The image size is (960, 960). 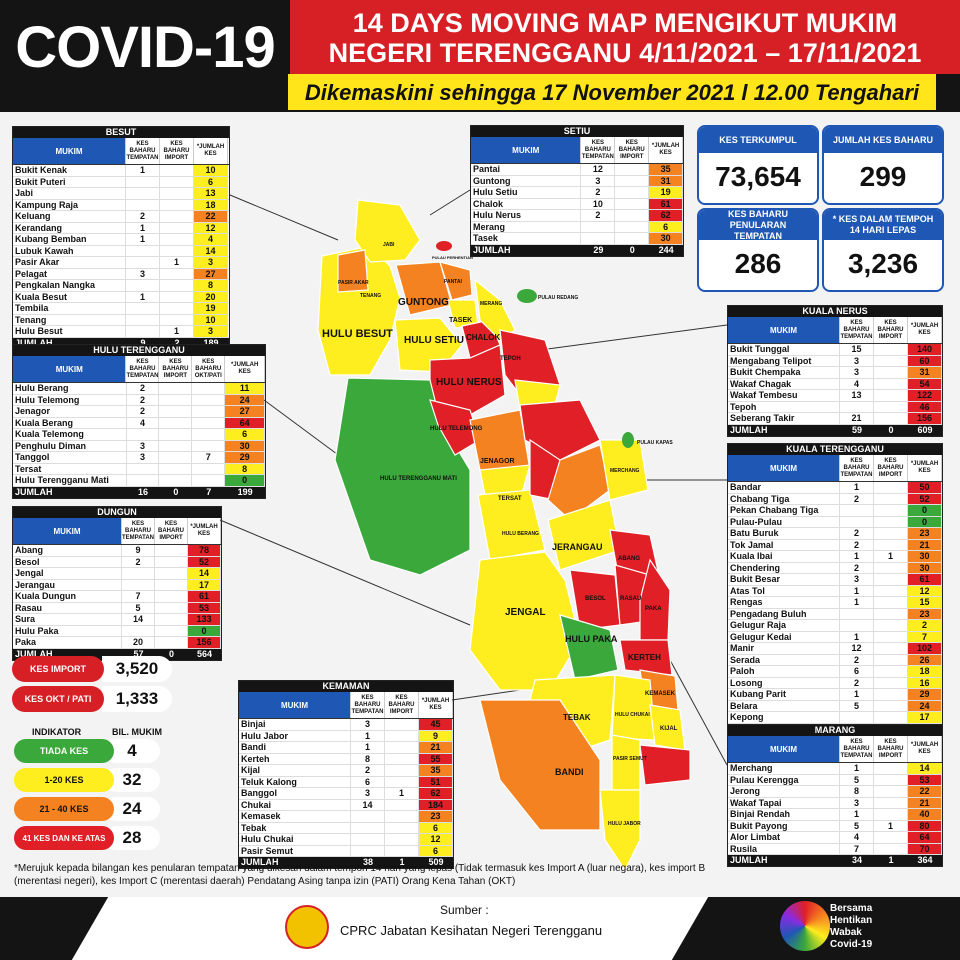 What do you see at coordinates (117, 574) in the screenshot?
I see `table-row: Jengal 14` at bounding box center [117, 574].